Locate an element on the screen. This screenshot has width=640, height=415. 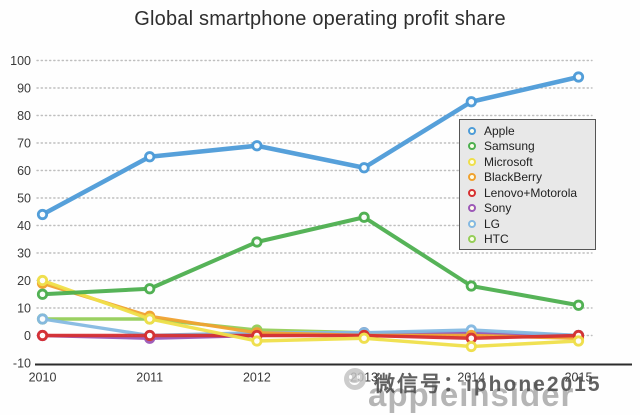
legend-label: Sony is located at coordinates (498, 208).